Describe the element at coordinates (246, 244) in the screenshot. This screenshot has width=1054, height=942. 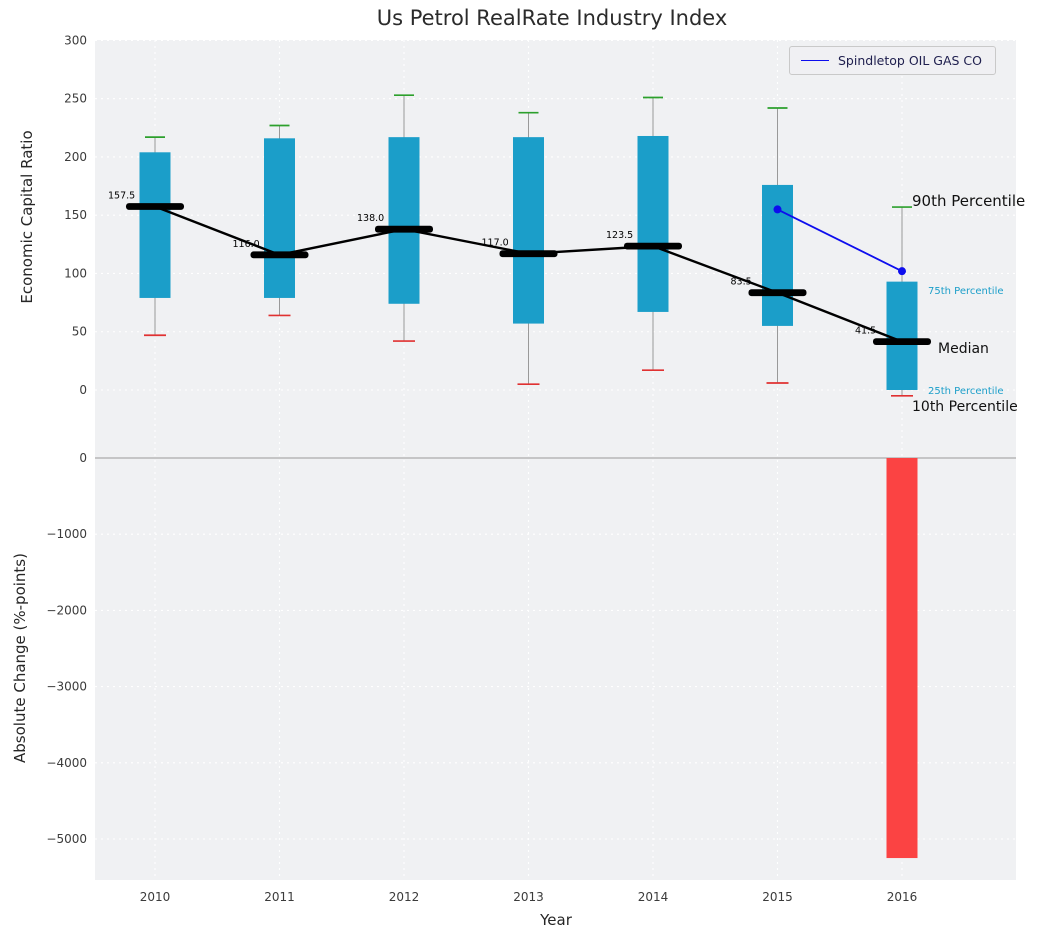
I see `svg-text: 116.0` at that location.